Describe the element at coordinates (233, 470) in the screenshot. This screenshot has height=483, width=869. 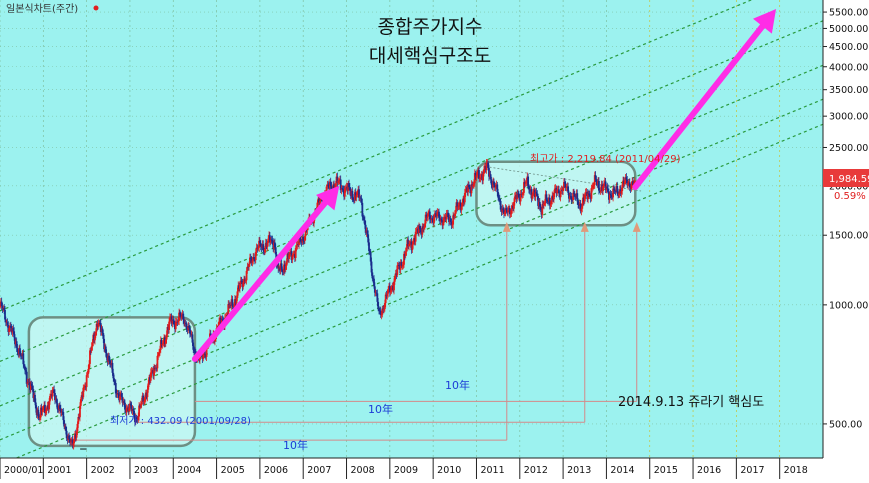
I see `x-tick-label: 2005` at that location.